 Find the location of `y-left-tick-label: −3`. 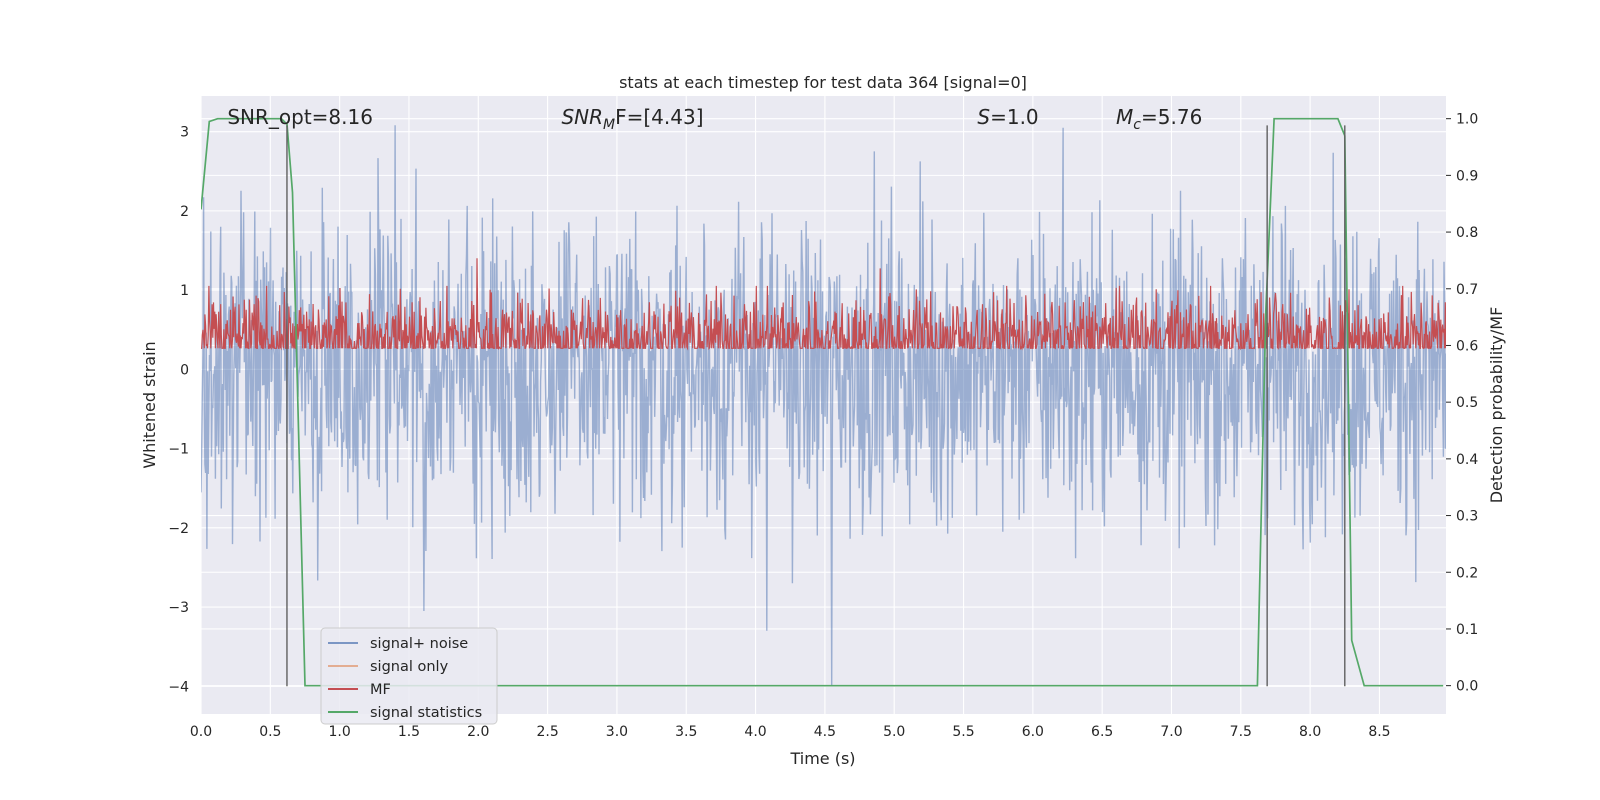

y-left-tick-label: −3 is located at coordinates (178, 608).